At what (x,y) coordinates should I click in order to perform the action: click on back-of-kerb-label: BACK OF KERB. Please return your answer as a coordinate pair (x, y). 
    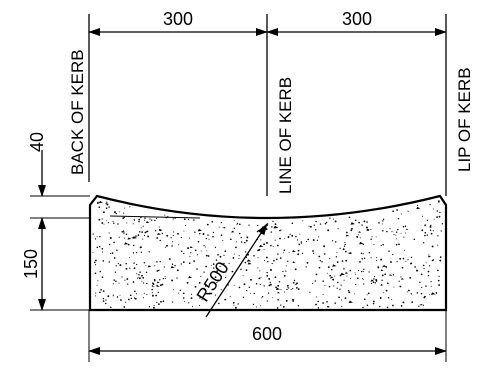
    Looking at the image, I should click on (77, 112).